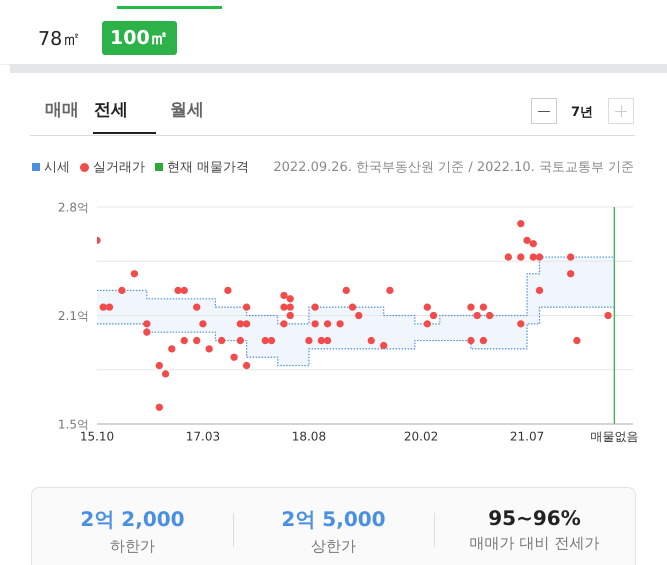  I want to click on y-tick-label: 2.1억, so click(73, 315).